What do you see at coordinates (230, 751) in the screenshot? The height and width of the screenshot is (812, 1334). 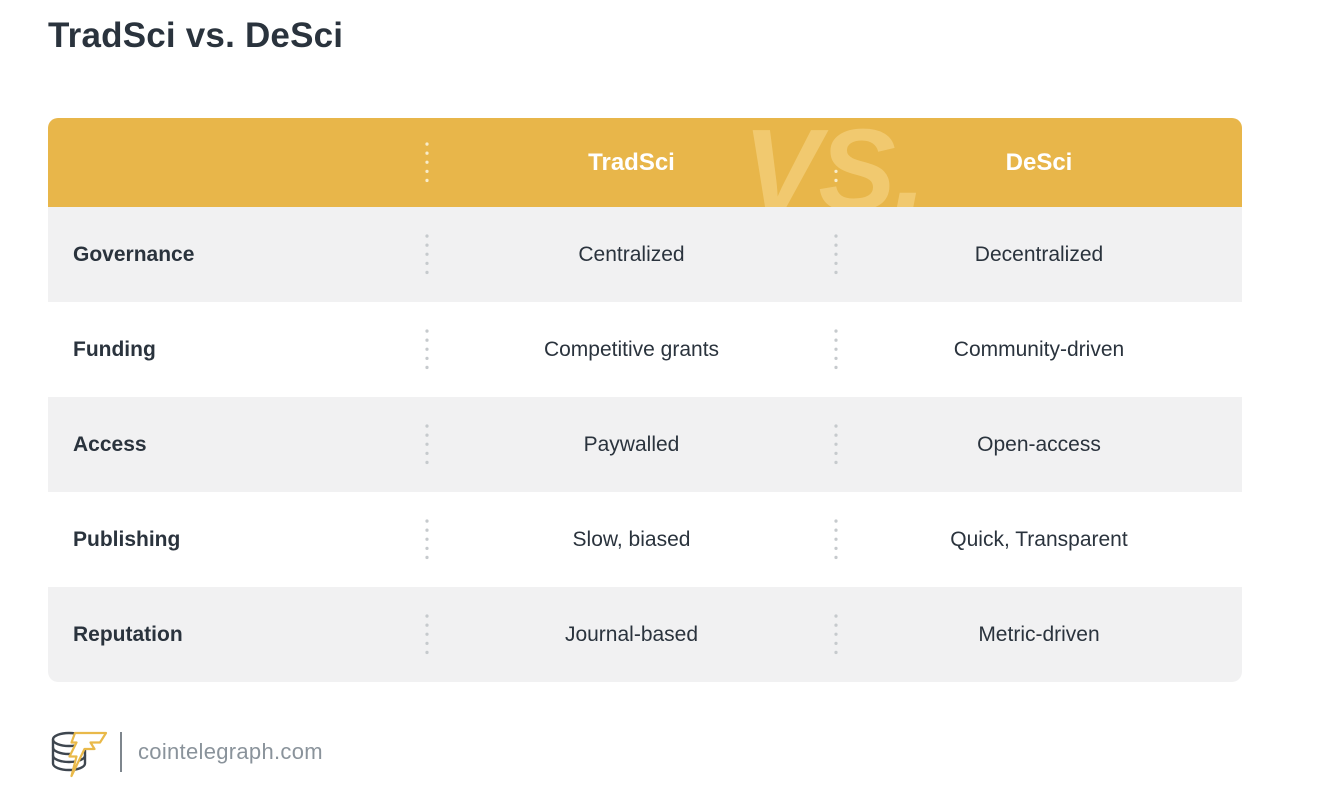 I see `footer-site-label: cointelegraph.com` at bounding box center [230, 751].